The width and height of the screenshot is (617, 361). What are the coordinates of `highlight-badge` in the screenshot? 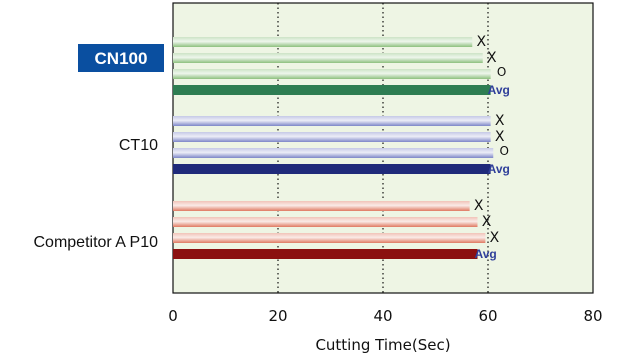 It's located at (121, 58).